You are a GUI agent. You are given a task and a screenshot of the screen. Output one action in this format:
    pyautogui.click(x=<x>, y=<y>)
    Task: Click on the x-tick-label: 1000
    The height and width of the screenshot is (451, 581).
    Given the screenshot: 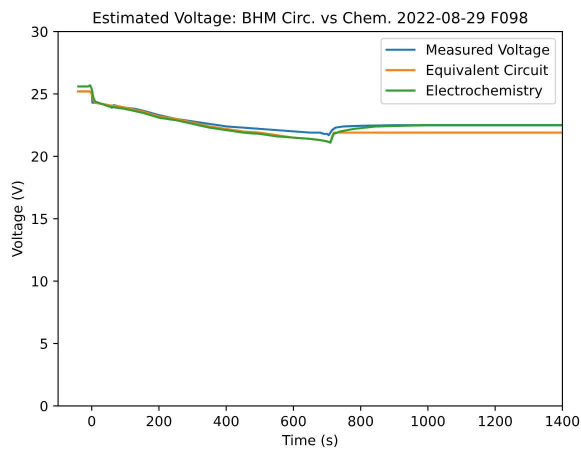 What is the action you would take?
    pyautogui.click(x=428, y=421)
    